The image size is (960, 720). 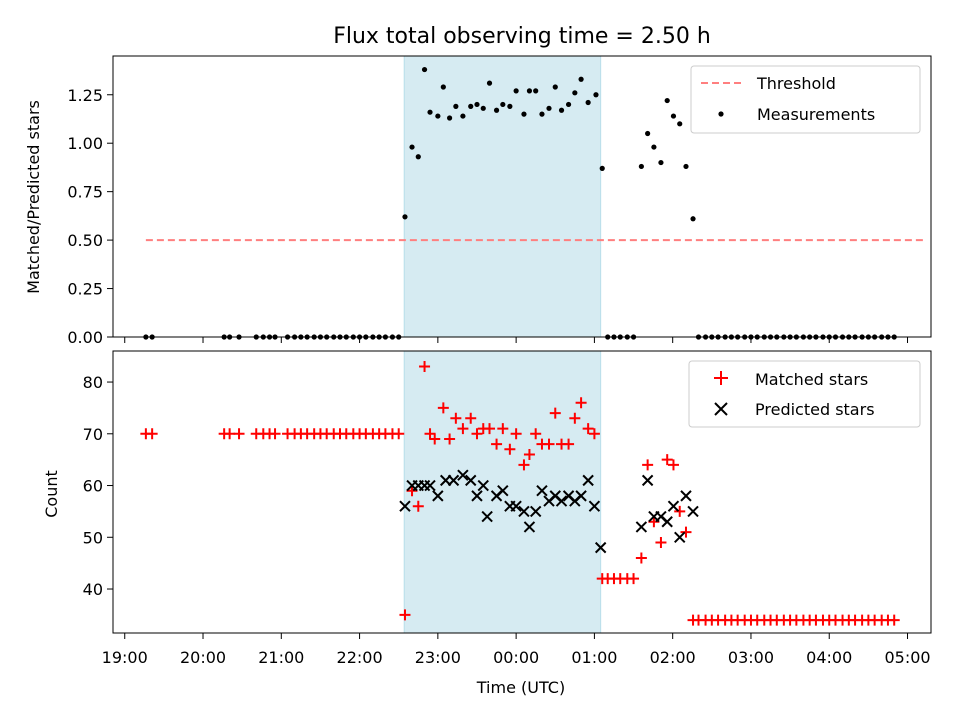 I want to click on bottom-y-tick-label: 40, so click(x=93, y=589).